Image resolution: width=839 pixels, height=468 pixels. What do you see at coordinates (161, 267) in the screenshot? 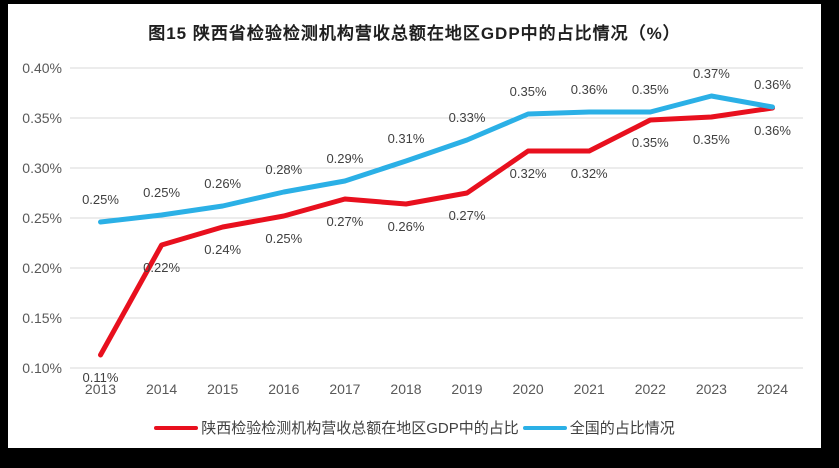
I see `data-label: 0.22%` at bounding box center [161, 267].